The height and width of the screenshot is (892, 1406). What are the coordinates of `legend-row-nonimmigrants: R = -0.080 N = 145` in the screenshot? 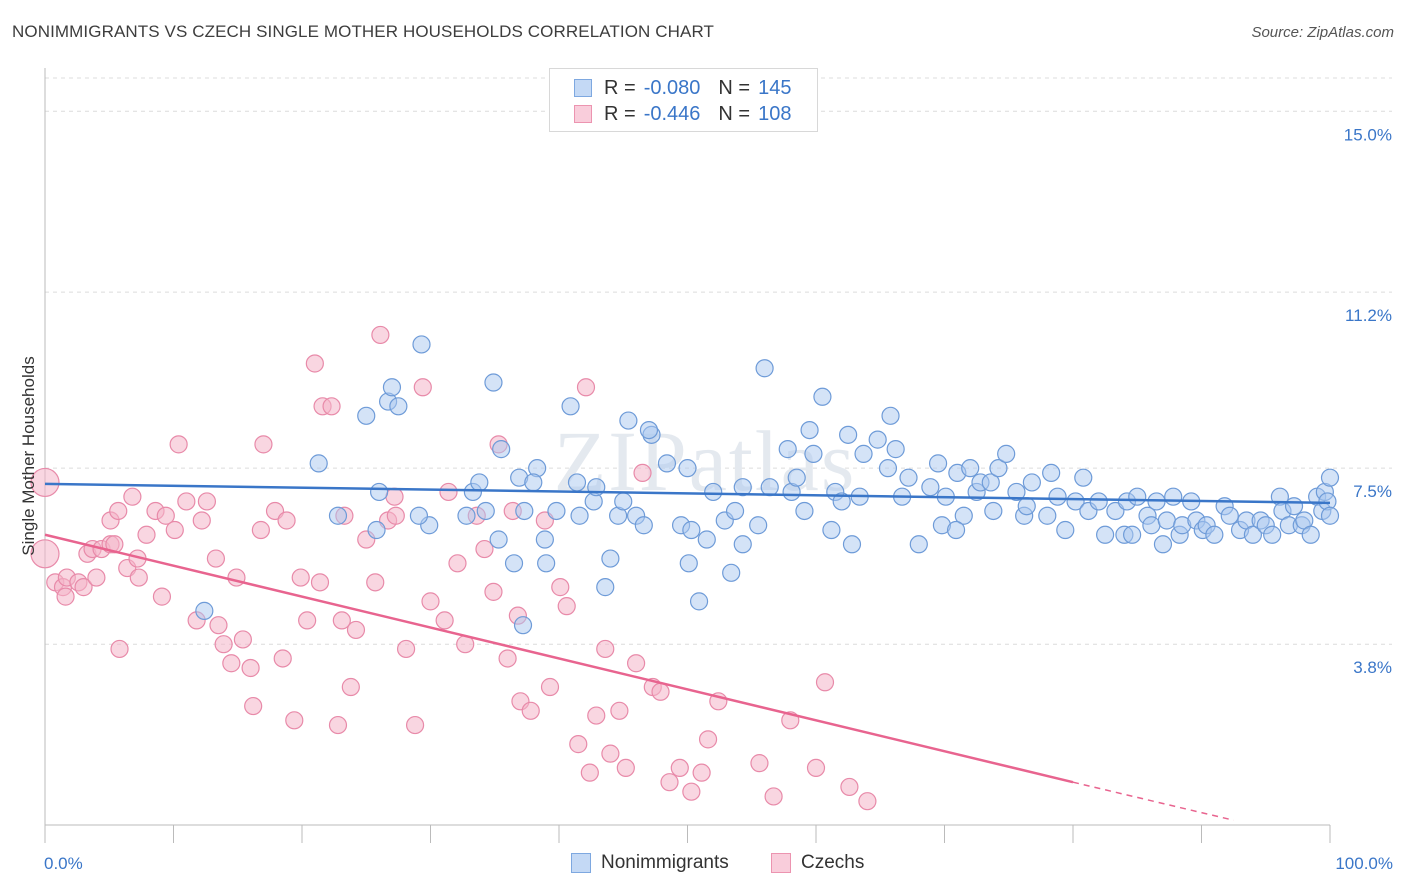 It's located at (682, 88).